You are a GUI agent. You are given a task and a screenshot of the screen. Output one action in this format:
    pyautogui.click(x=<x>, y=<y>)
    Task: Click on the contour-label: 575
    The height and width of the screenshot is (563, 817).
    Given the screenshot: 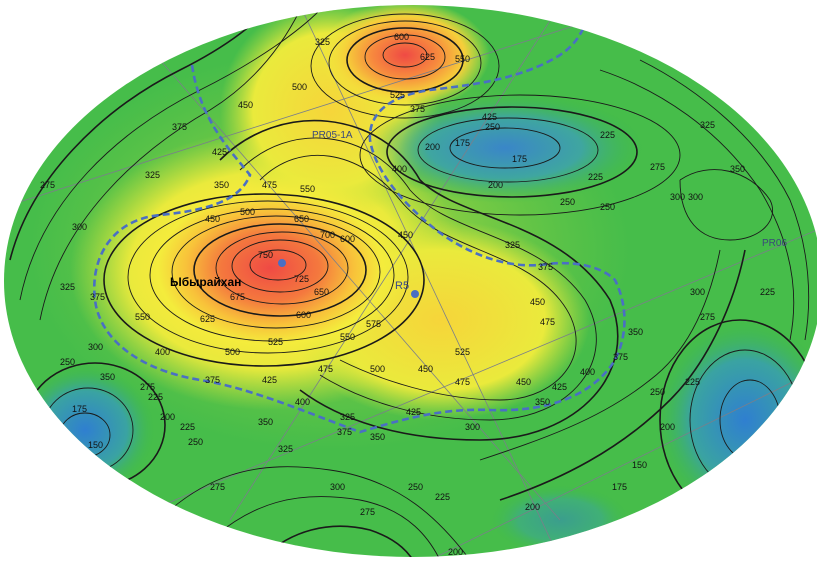 What is the action you would take?
    pyautogui.click(x=373, y=324)
    